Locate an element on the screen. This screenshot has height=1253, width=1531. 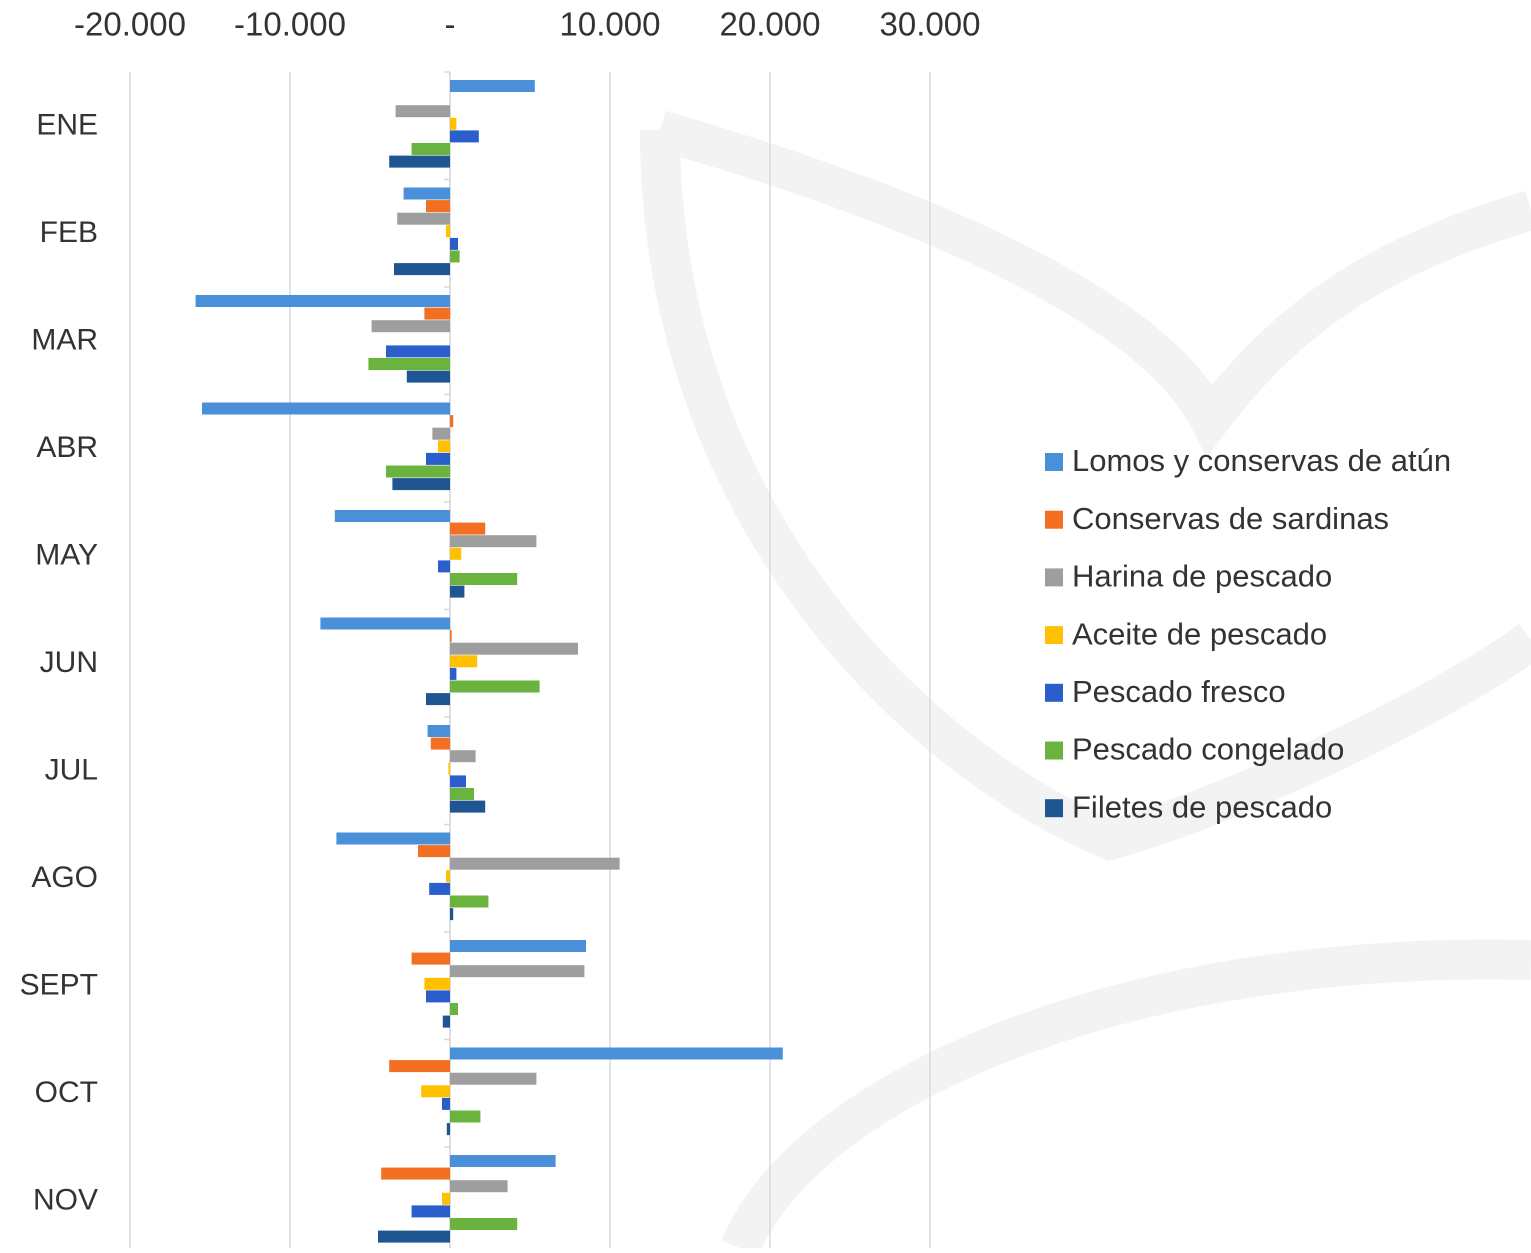
legend-label: Conservas de sardinas is located at coordinates (1230, 518).